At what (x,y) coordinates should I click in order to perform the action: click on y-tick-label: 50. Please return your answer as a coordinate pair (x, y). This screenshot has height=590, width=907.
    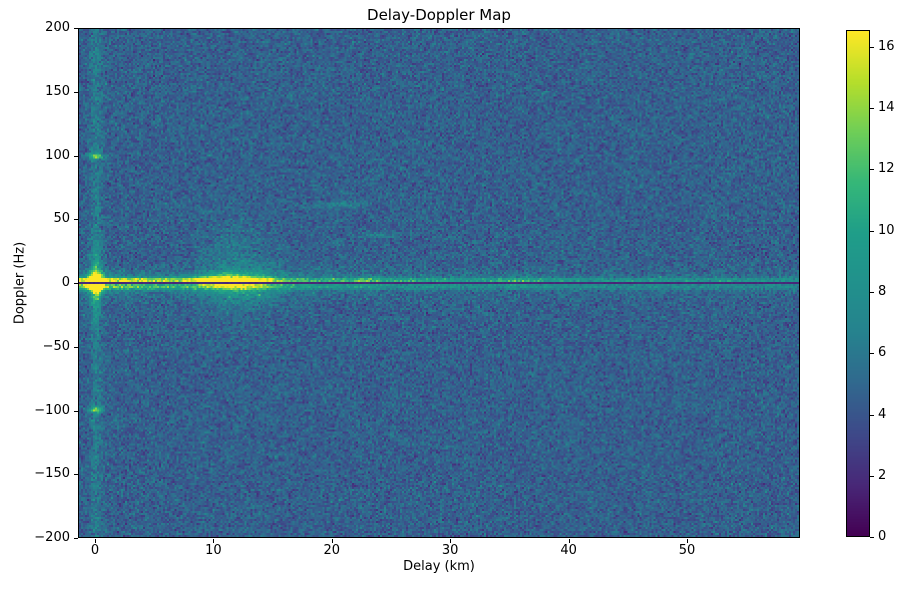
    Looking at the image, I should click on (61, 219).